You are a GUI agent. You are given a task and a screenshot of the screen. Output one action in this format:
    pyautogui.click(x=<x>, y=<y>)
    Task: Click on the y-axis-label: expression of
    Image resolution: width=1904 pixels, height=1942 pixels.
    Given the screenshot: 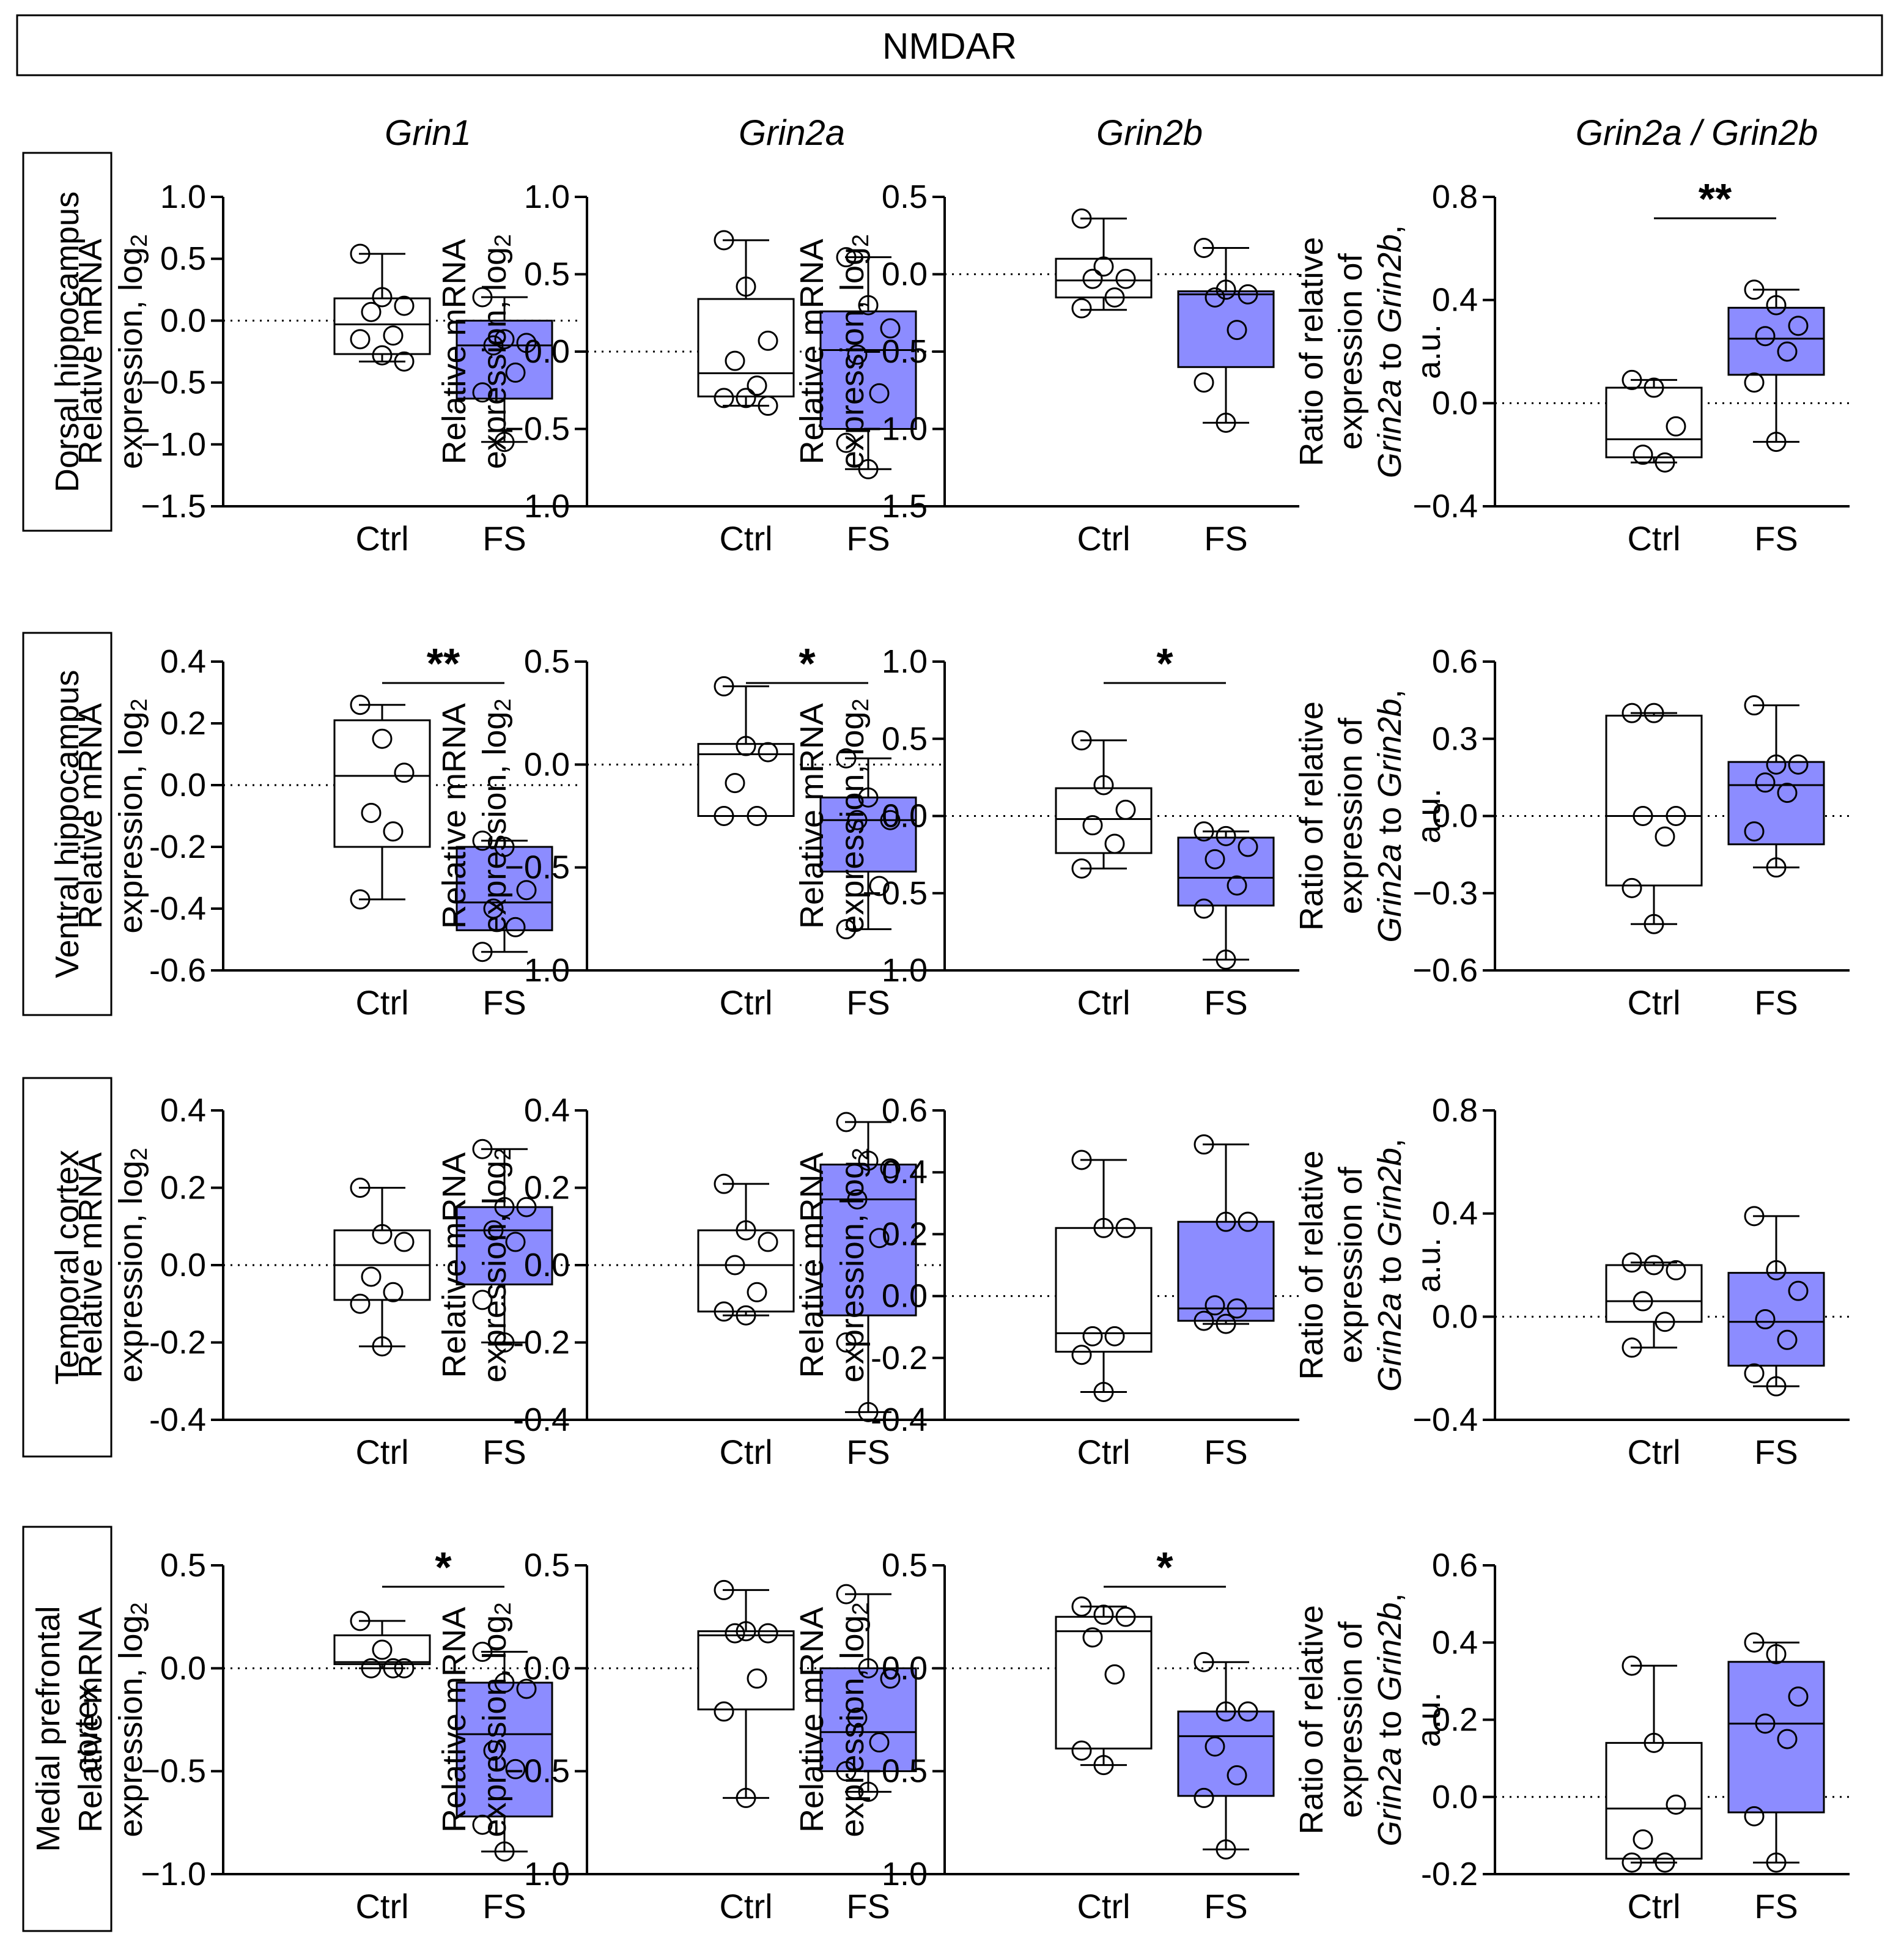 What is the action you would take?
    pyautogui.click(x=1350, y=1719)
    